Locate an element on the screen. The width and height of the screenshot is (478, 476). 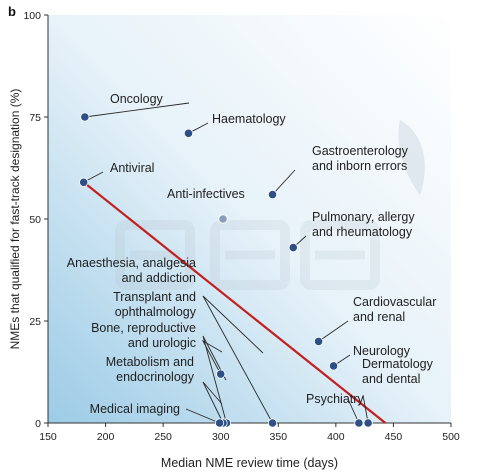
point-label-line: and urologic is located at coordinates (162, 343).